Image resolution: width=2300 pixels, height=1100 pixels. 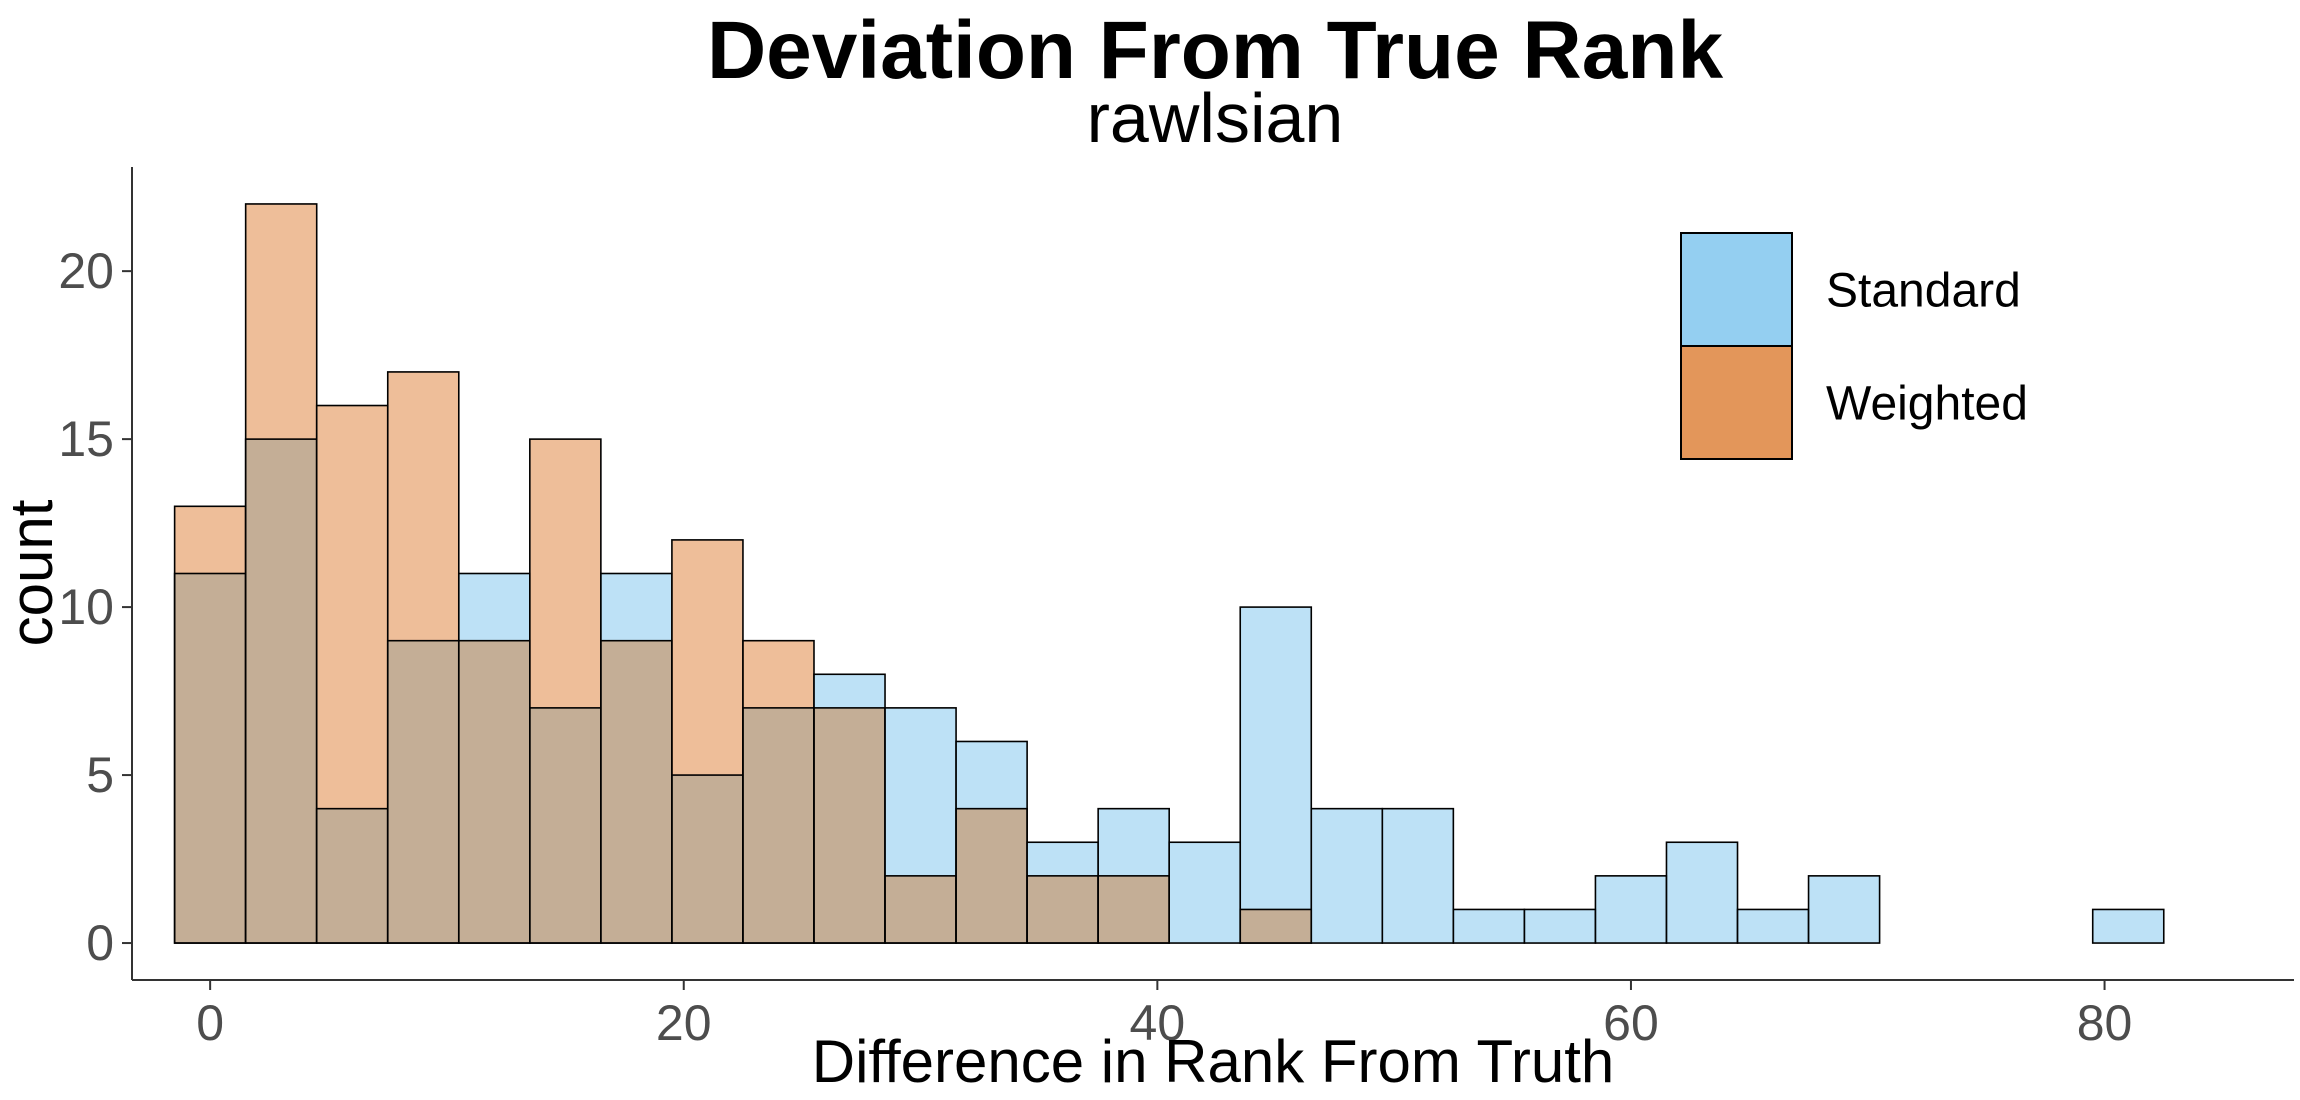 I want to click on chart-subtitle: rawlsian, so click(x=1215, y=118).